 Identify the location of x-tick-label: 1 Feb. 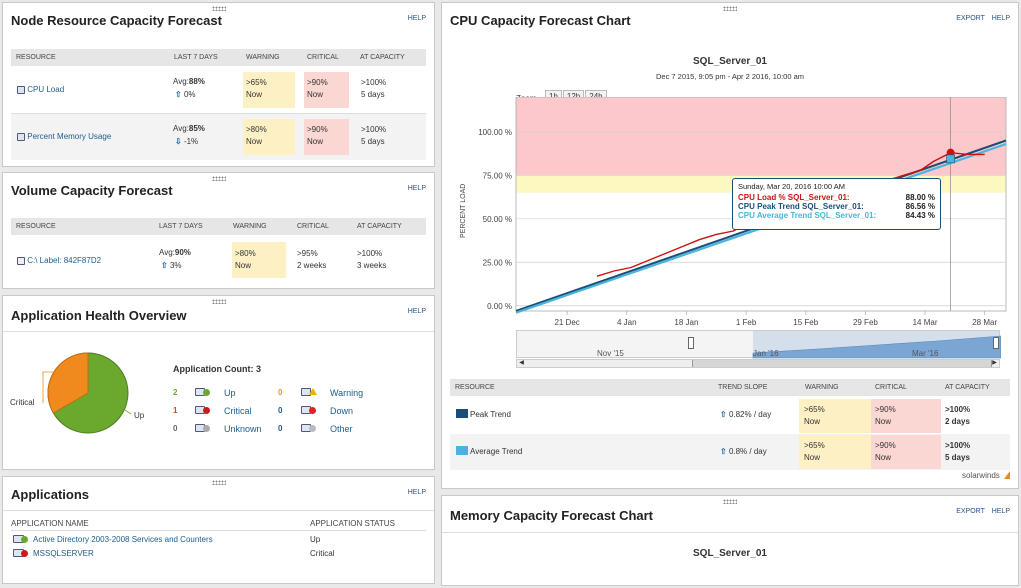
(746, 322).